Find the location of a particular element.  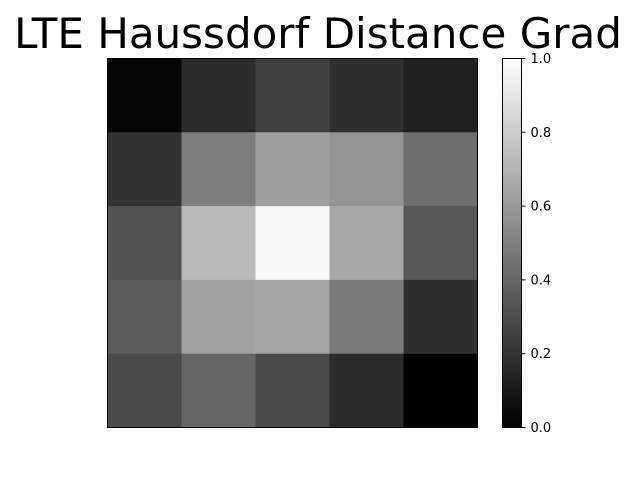

colorbar is located at coordinates (512, 243).